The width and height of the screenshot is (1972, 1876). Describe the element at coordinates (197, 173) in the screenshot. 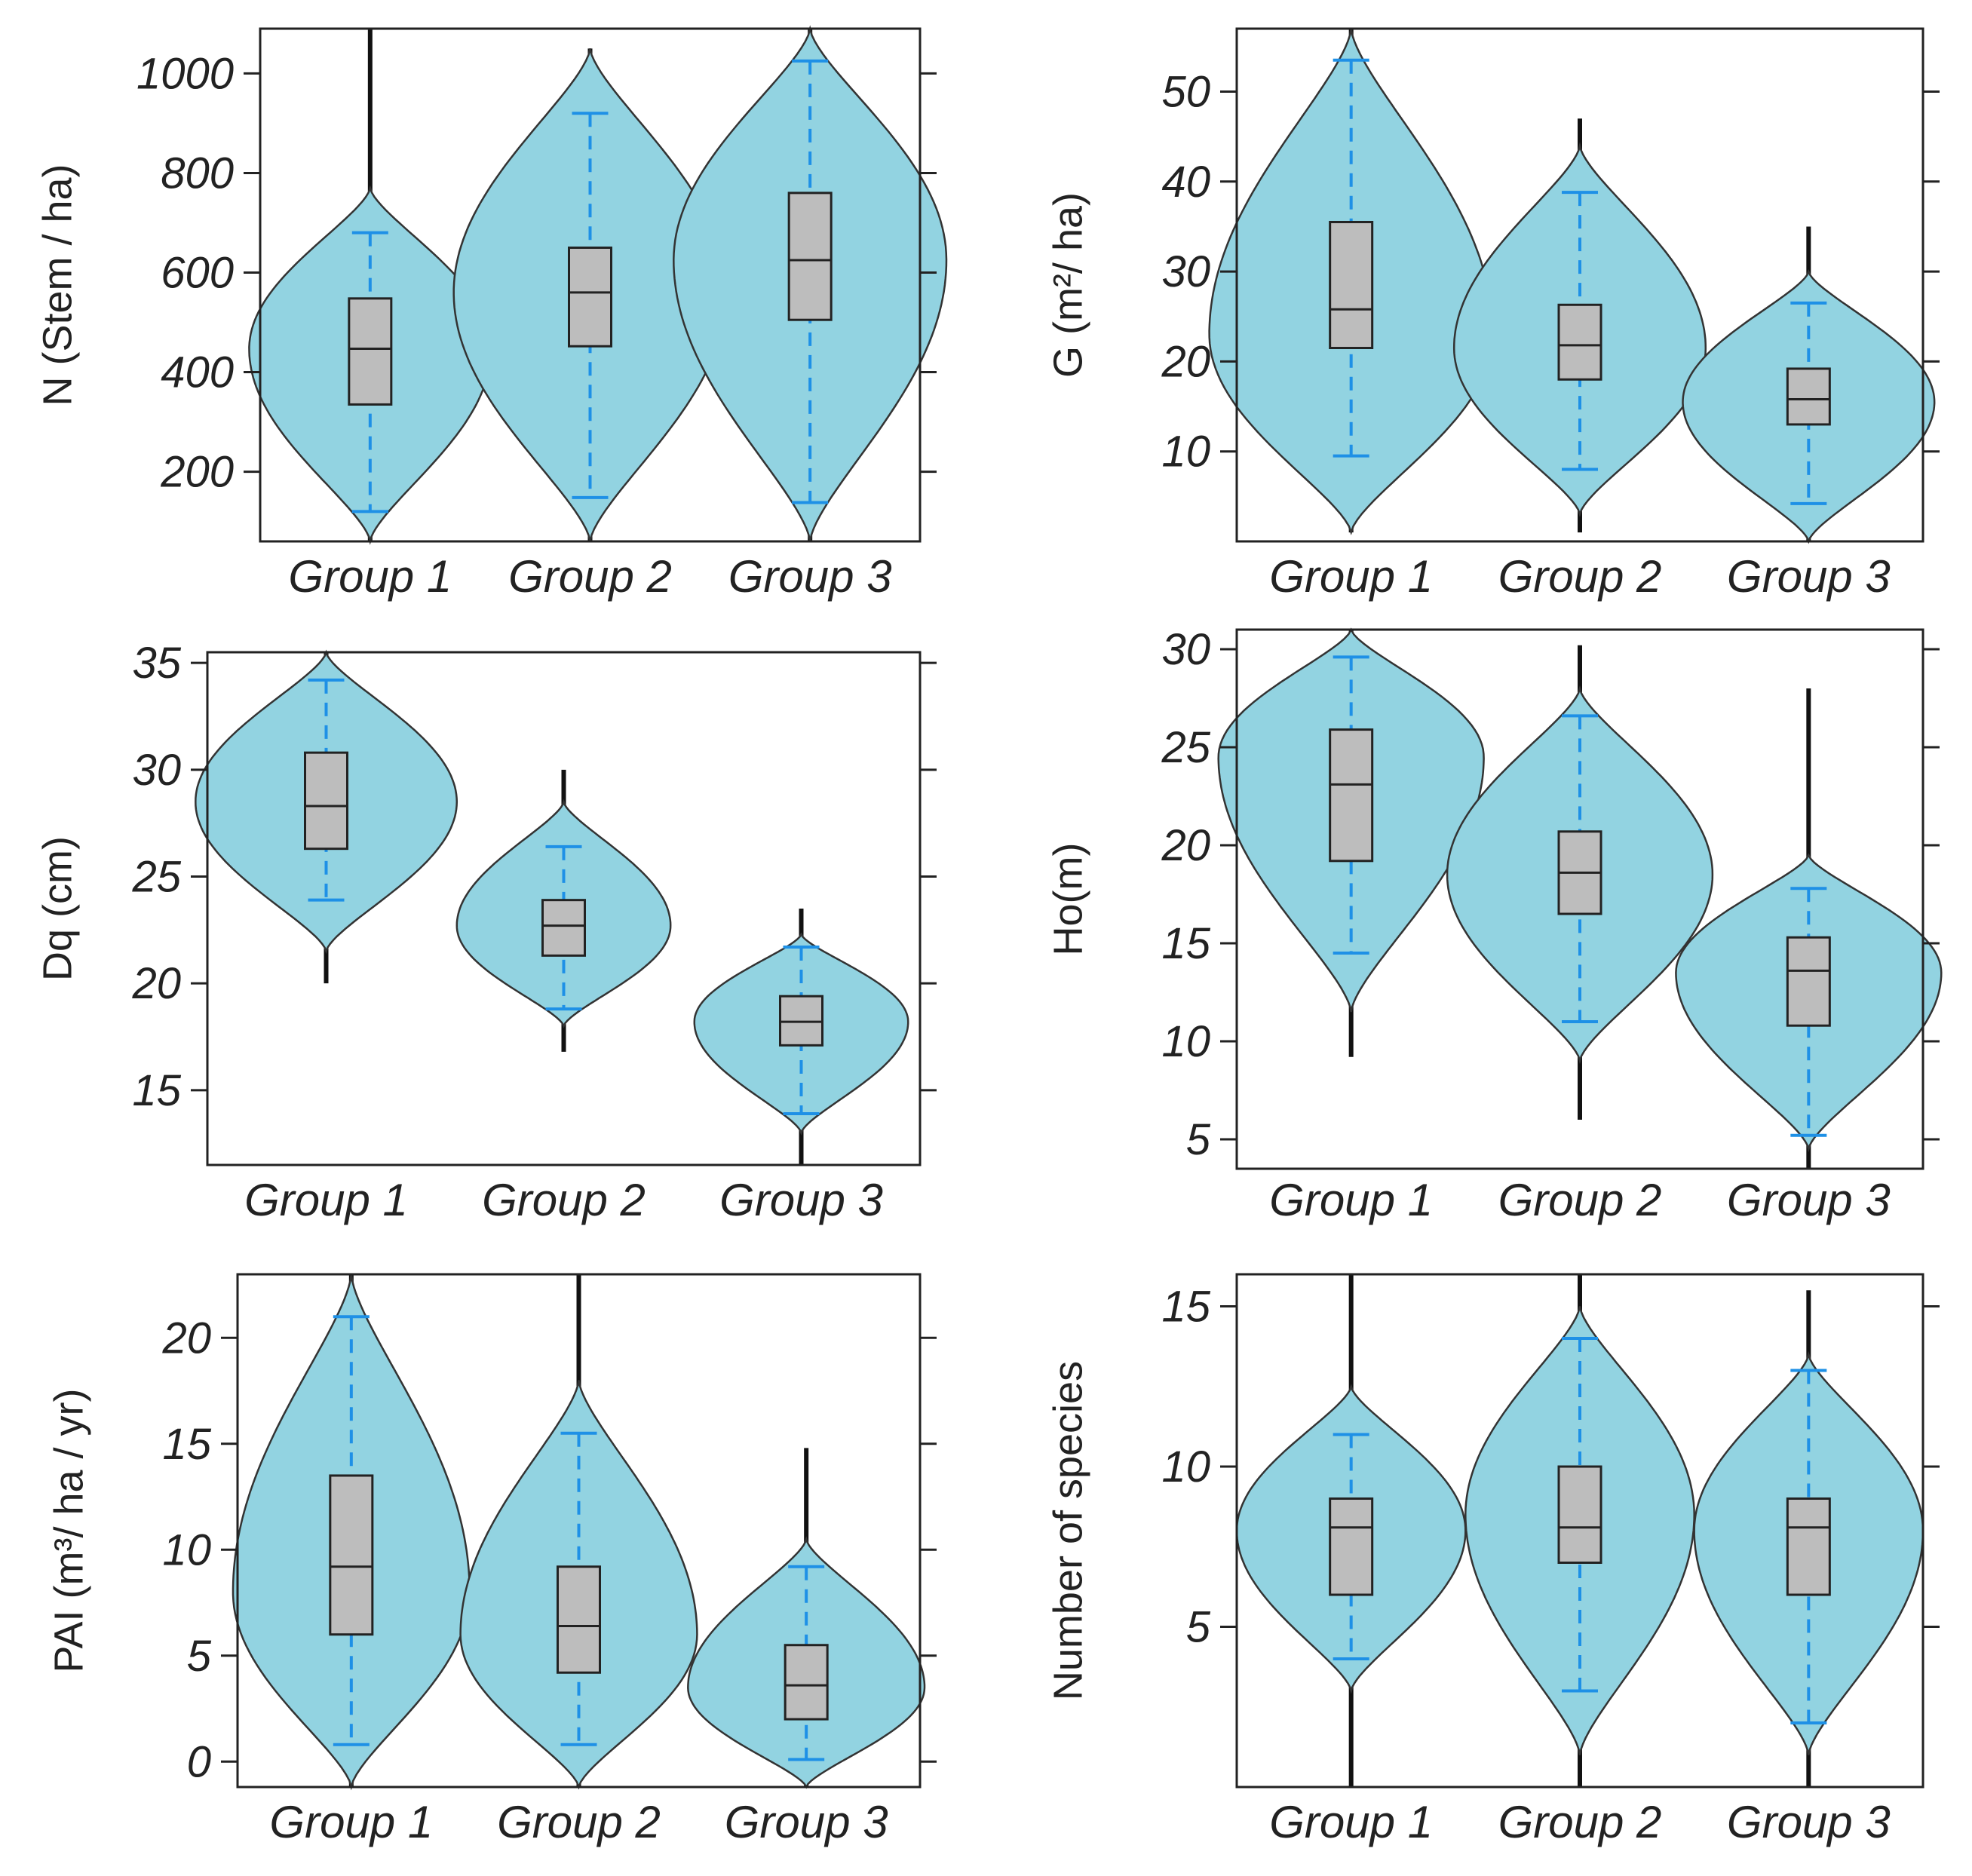

I see `y-tick-label: 800` at that location.